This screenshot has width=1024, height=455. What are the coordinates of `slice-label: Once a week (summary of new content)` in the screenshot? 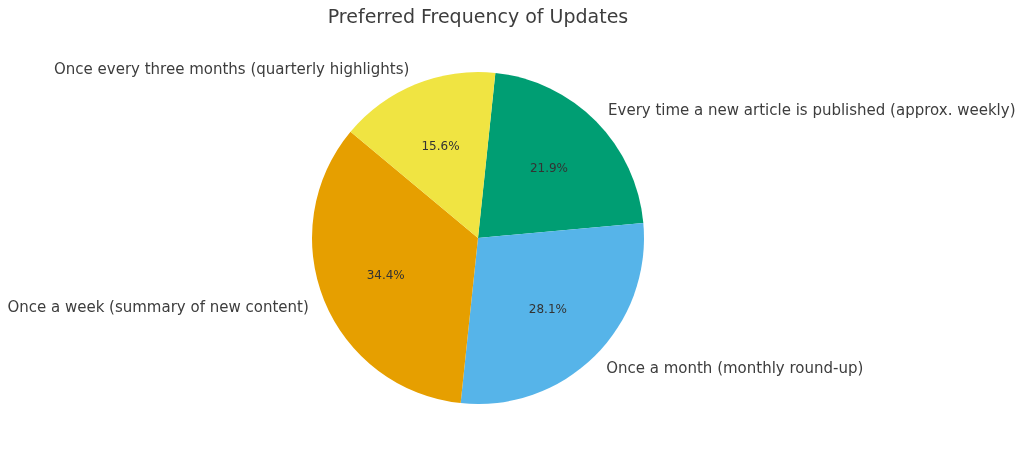 It's located at (158, 306).